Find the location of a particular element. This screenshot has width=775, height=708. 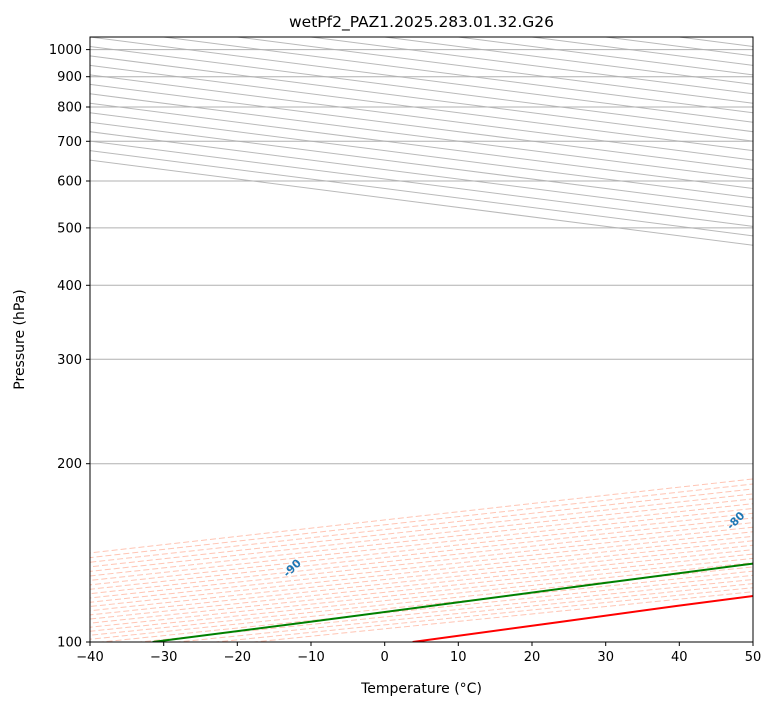

x-axis-ticks: −40 −30 −20 −10 0 10 20 30 40 50 is located at coordinates (418, 653).